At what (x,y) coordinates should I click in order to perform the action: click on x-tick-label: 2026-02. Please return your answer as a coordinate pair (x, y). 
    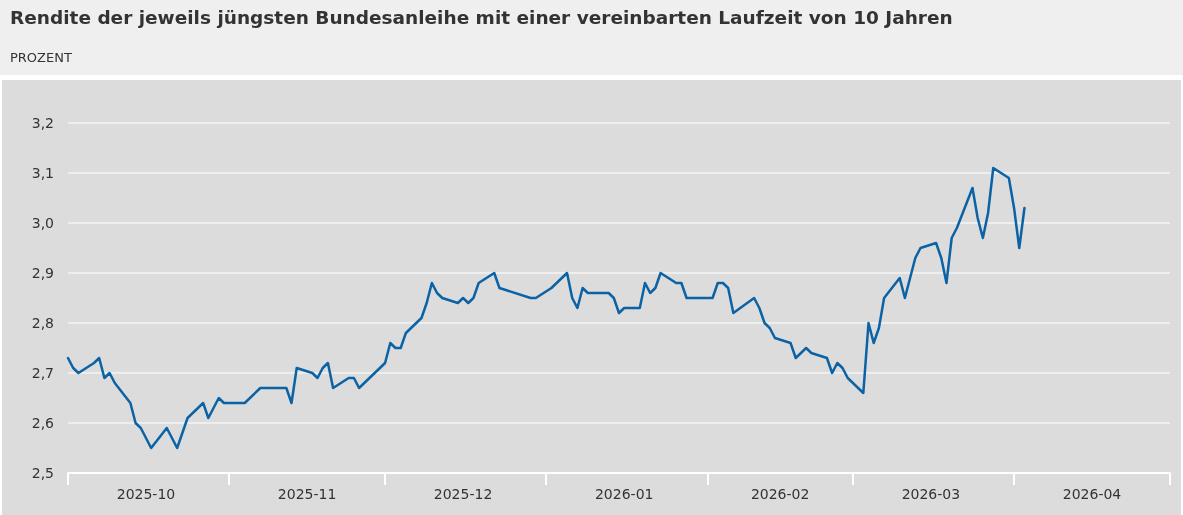
    Looking at the image, I should click on (780, 494).